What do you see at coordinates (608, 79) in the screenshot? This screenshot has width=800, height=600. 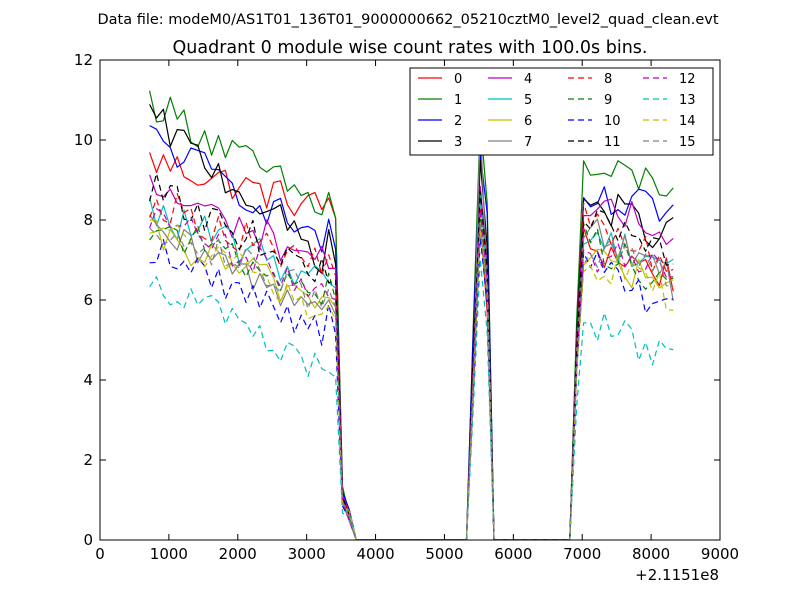 I see `legend-label-8: 8` at bounding box center [608, 79].